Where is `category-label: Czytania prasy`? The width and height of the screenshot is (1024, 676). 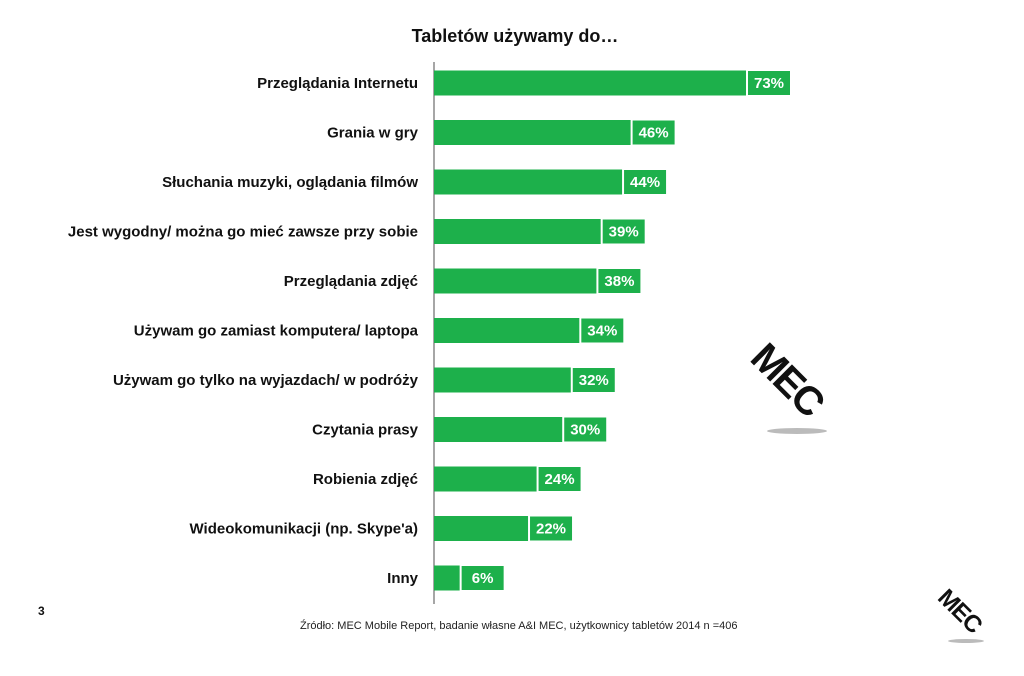
category-label: Czytania prasy is located at coordinates (365, 430).